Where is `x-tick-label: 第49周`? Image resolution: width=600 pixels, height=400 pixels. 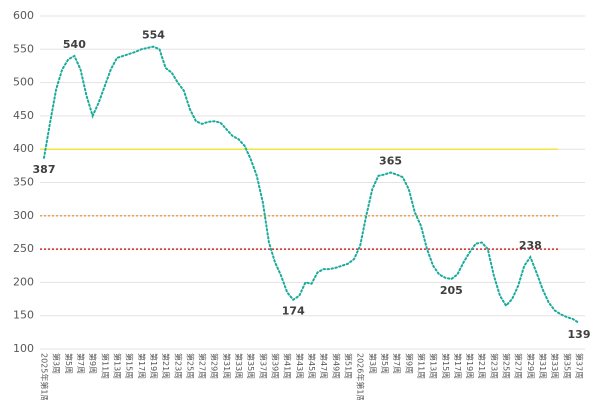
x-tick-label: 第49周 is located at coordinates (336, 366).